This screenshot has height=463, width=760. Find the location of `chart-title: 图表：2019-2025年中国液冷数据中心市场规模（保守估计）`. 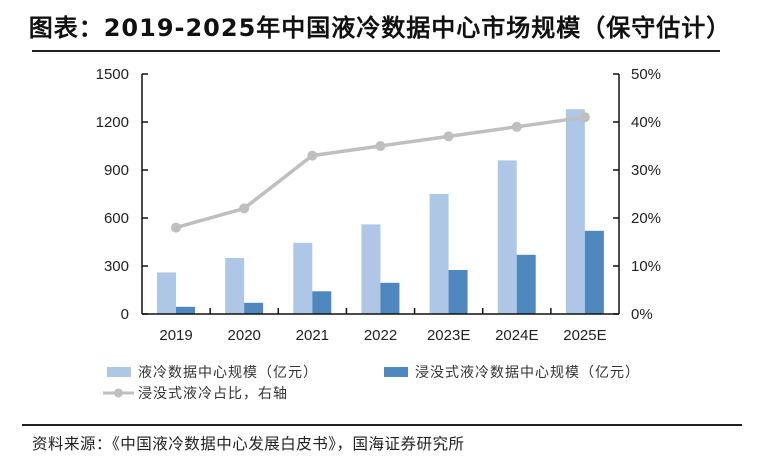

chart-title: 图表：2019-2025年中国液冷数据中心市场规模（保守估计） is located at coordinates (380, 28).